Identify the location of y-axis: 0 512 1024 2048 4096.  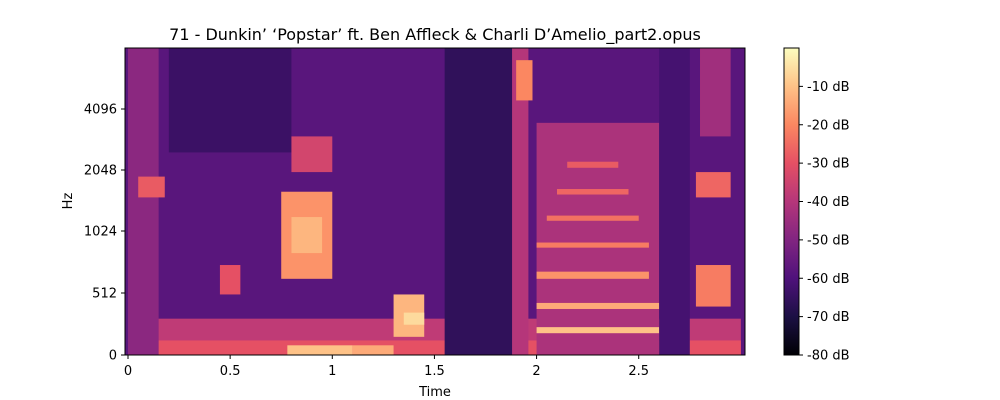
(104, 233).